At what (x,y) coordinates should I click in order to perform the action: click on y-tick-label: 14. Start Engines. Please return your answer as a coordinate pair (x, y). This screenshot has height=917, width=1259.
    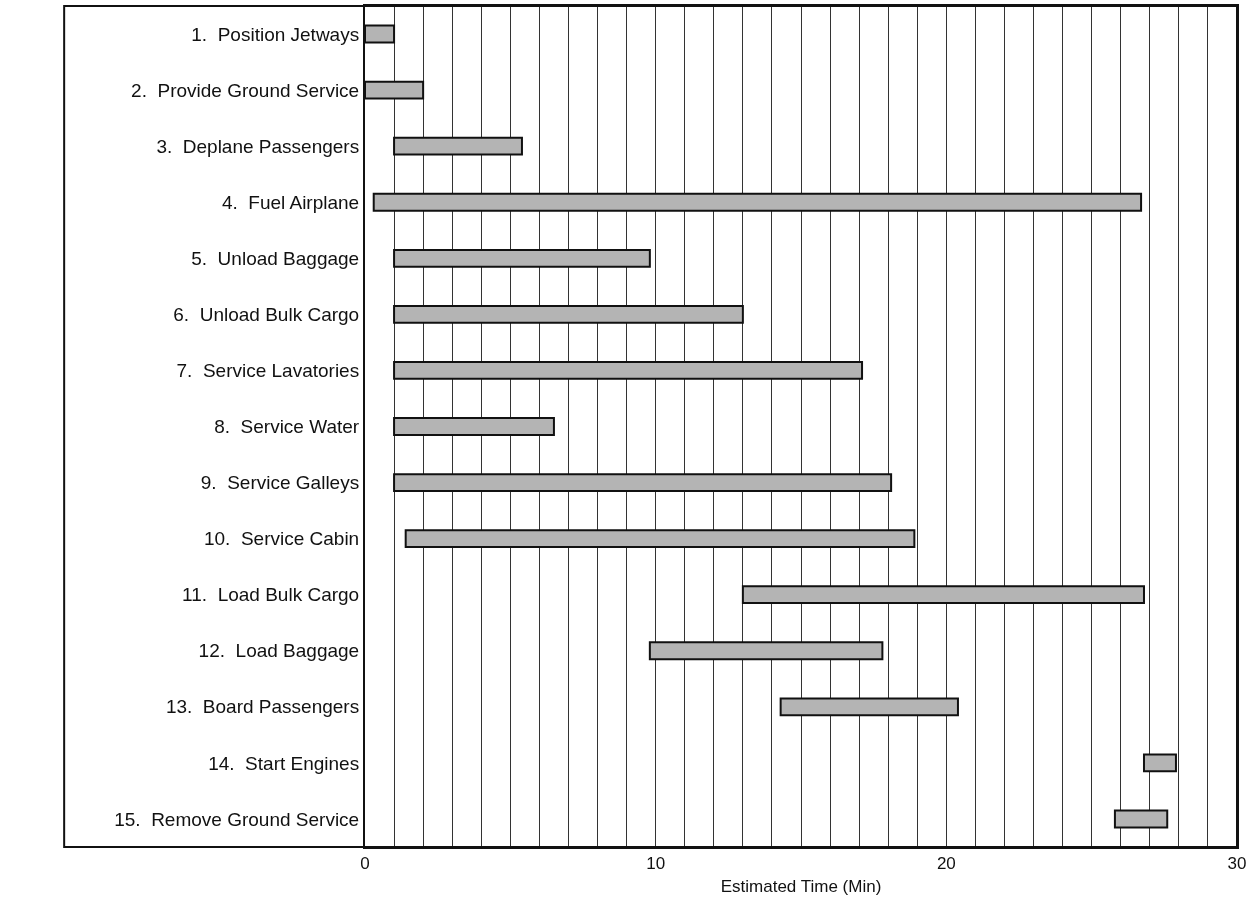
    Looking at the image, I should click on (284, 763).